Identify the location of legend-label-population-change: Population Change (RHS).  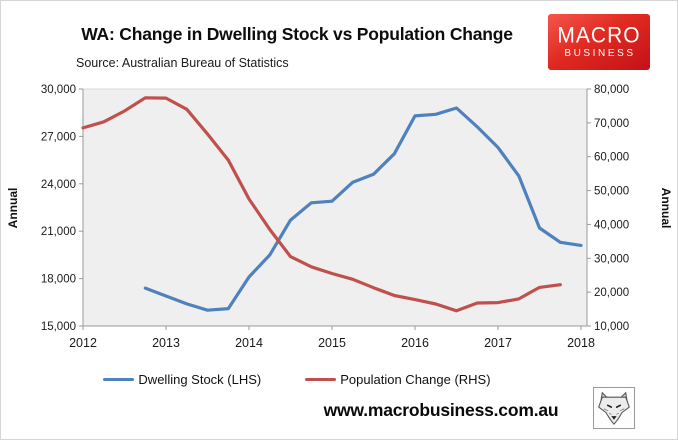
(415, 379).